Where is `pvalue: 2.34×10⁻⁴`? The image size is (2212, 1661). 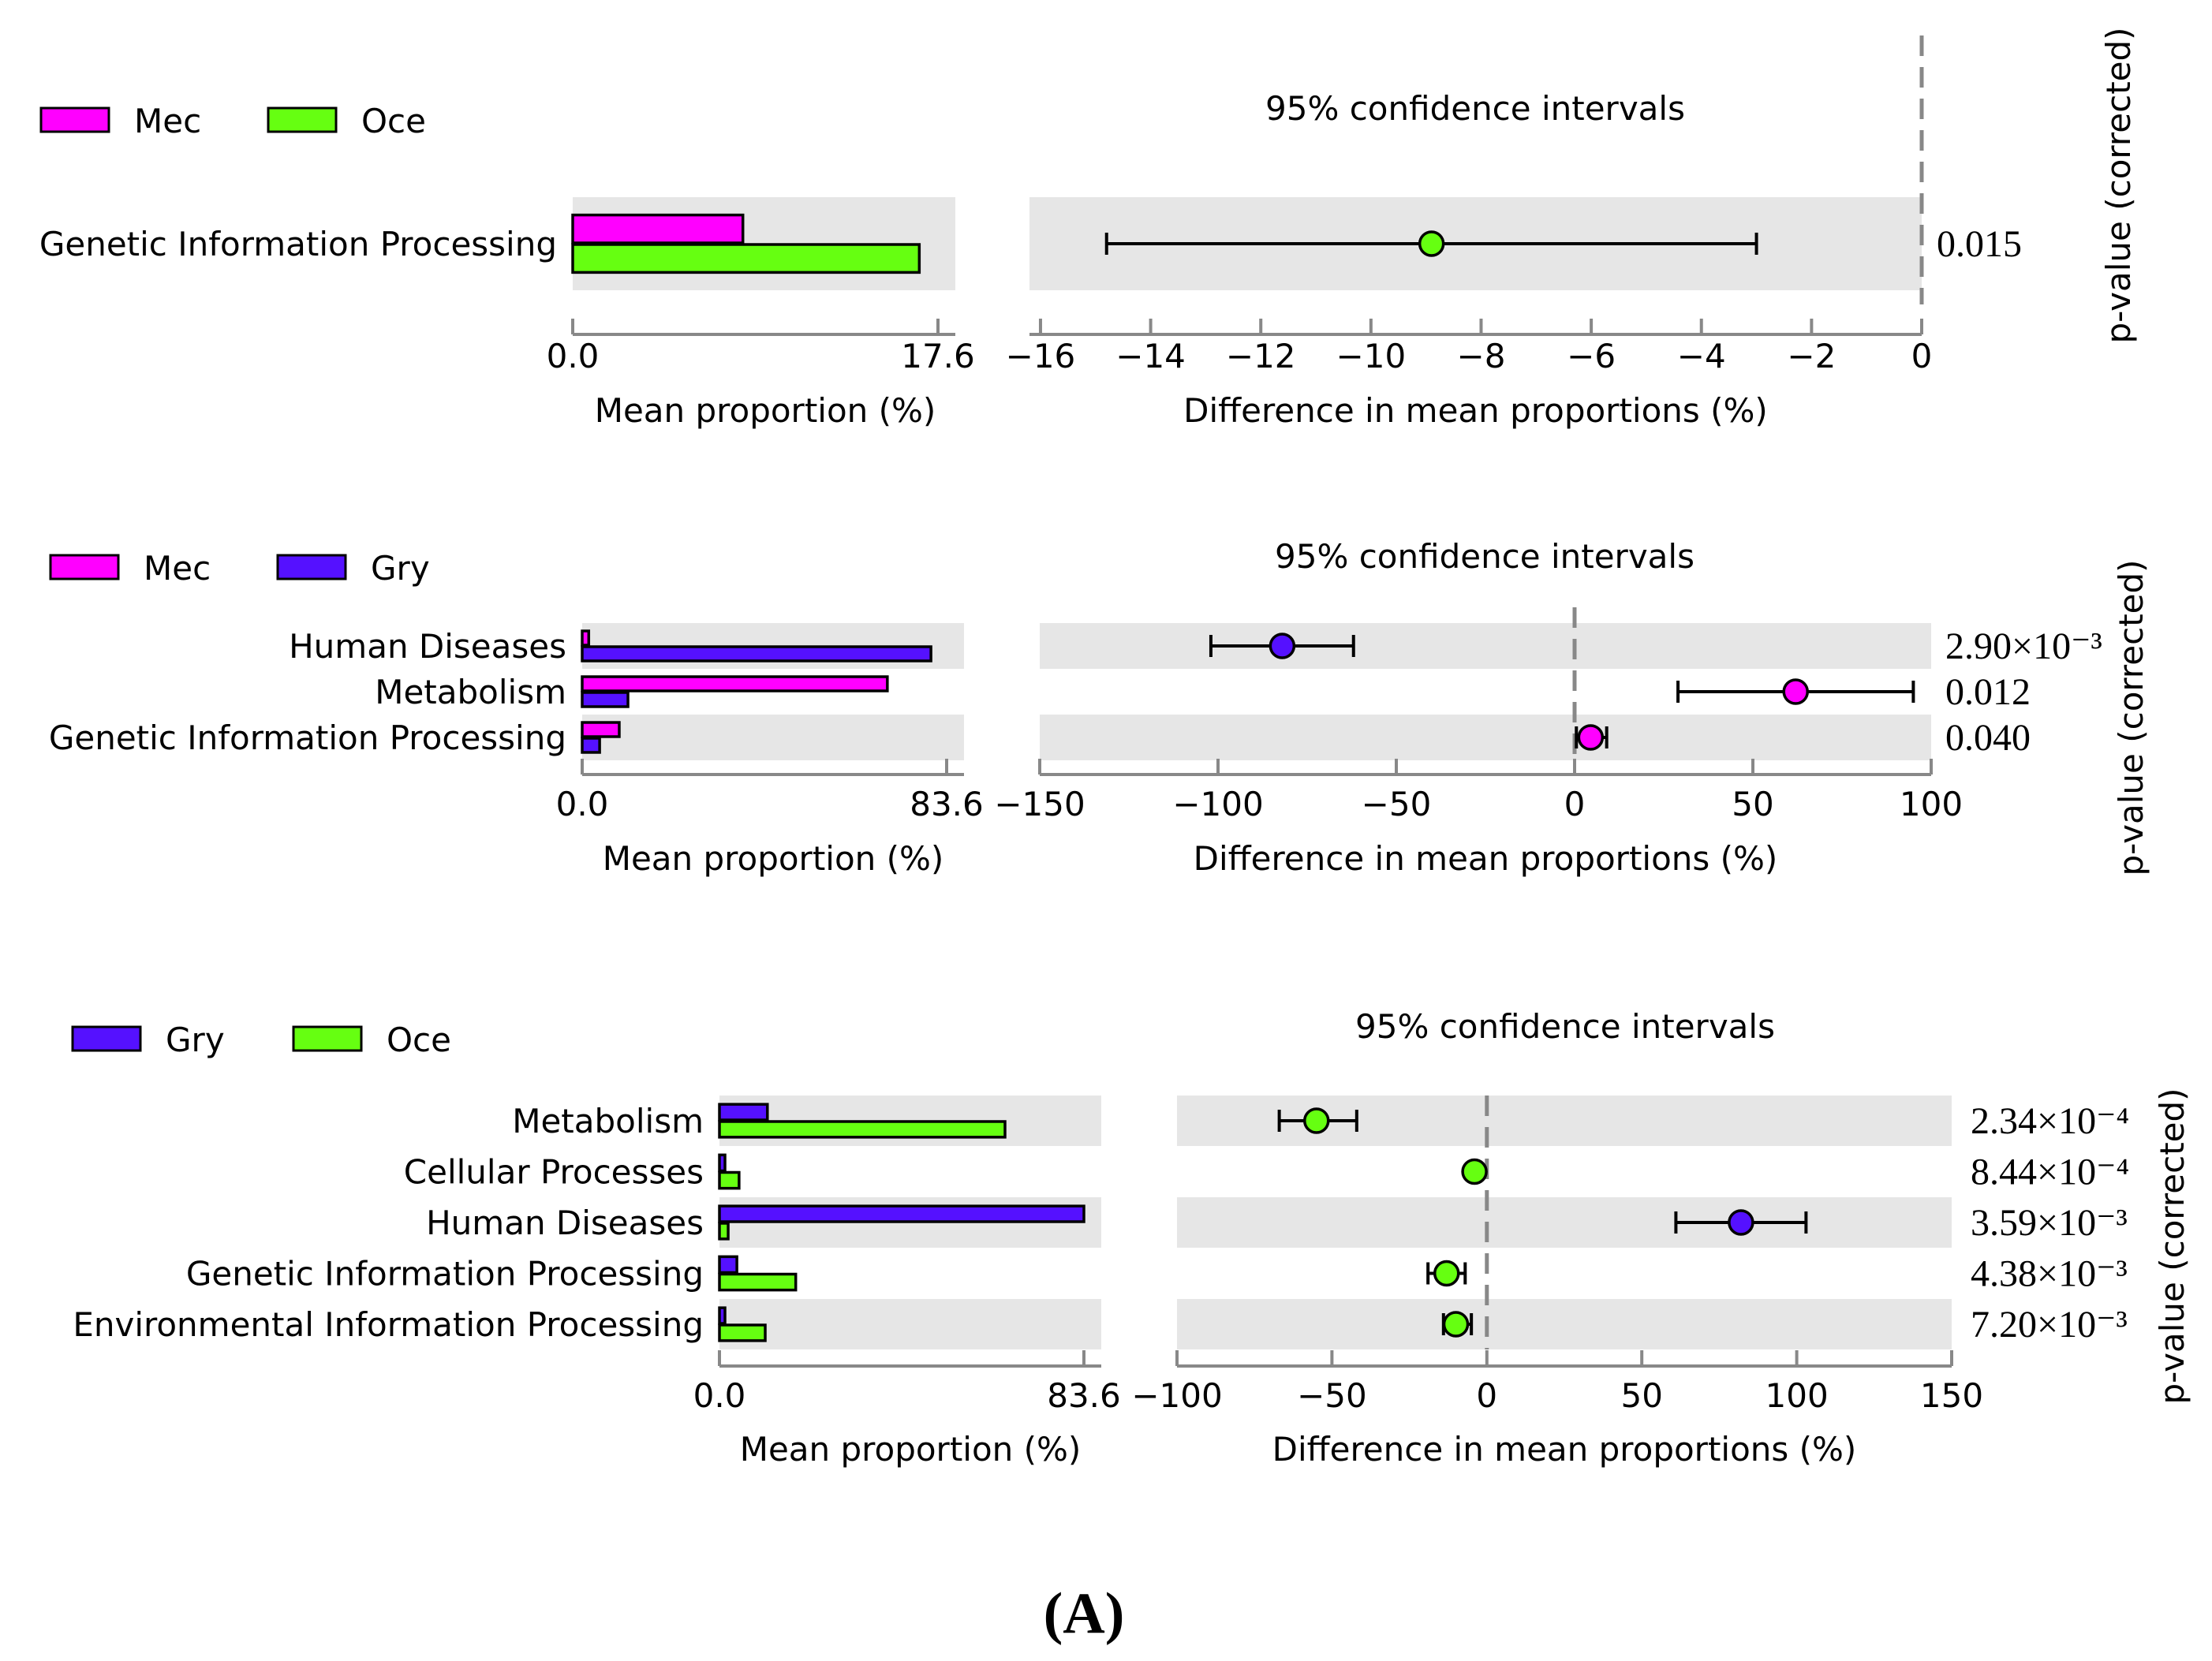
pvalue: 2.34×10⁻⁴ is located at coordinates (2050, 1121).